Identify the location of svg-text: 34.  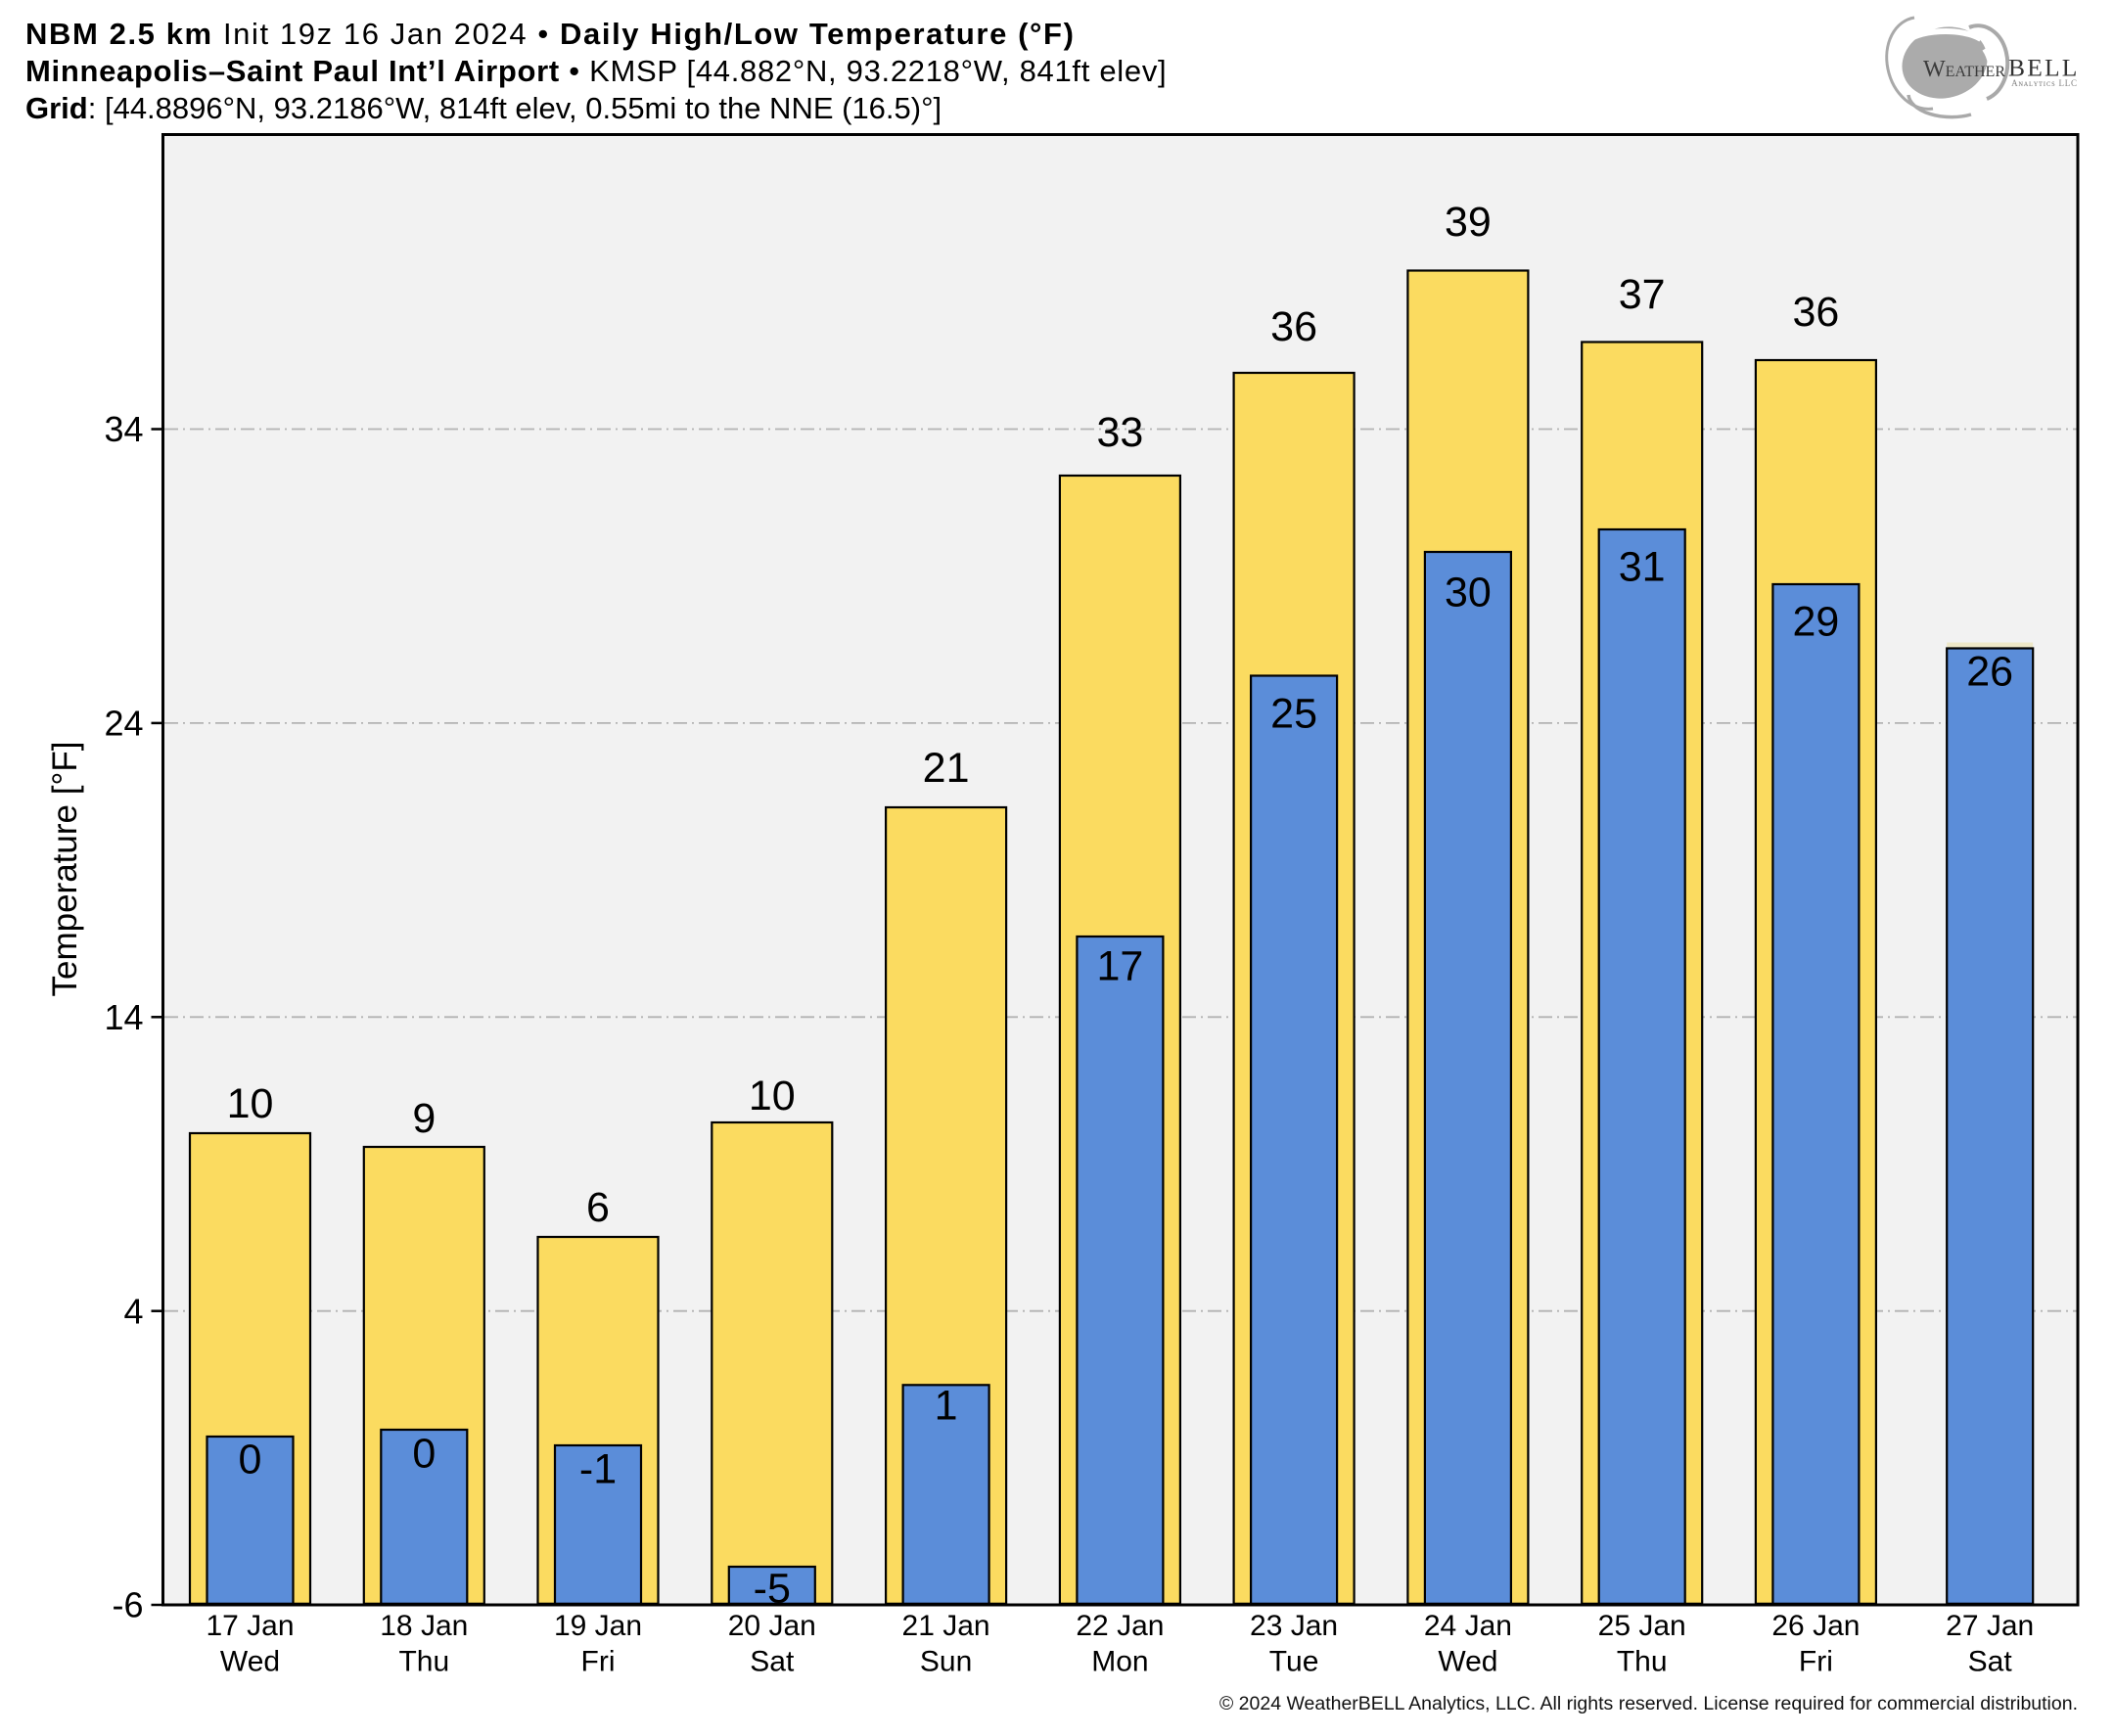
(124, 429).